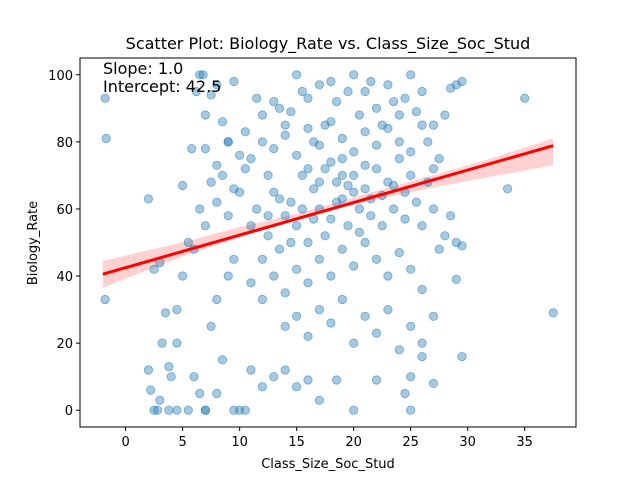  What do you see at coordinates (162, 86) in the screenshot?
I see `intercept-annotation: Intercept: 42.5` at bounding box center [162, 86].